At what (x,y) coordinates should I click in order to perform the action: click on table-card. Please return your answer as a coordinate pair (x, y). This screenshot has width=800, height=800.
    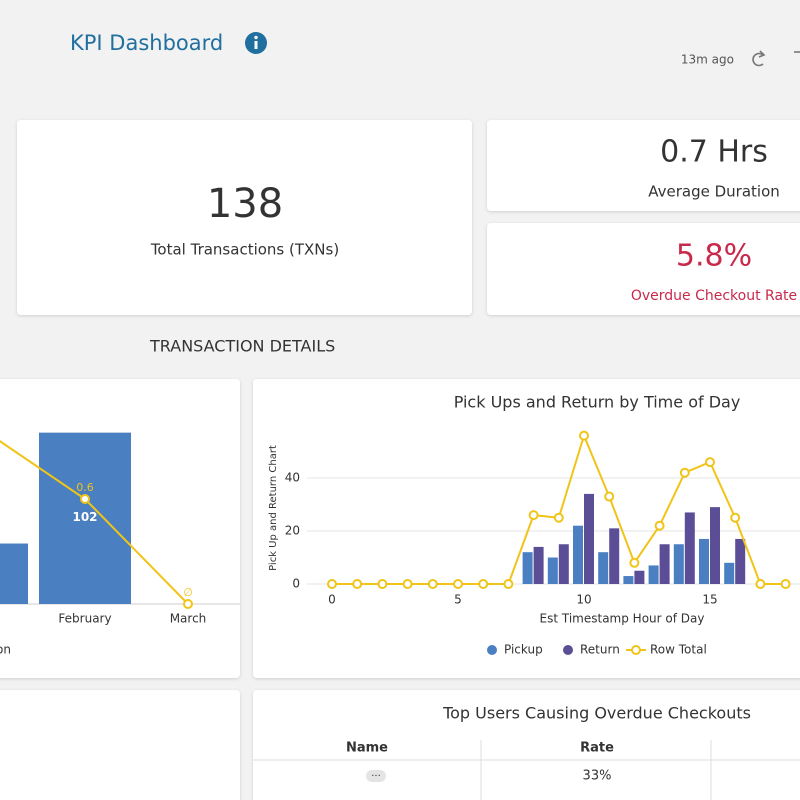
    Looking at the image, I should click on (526, 745).